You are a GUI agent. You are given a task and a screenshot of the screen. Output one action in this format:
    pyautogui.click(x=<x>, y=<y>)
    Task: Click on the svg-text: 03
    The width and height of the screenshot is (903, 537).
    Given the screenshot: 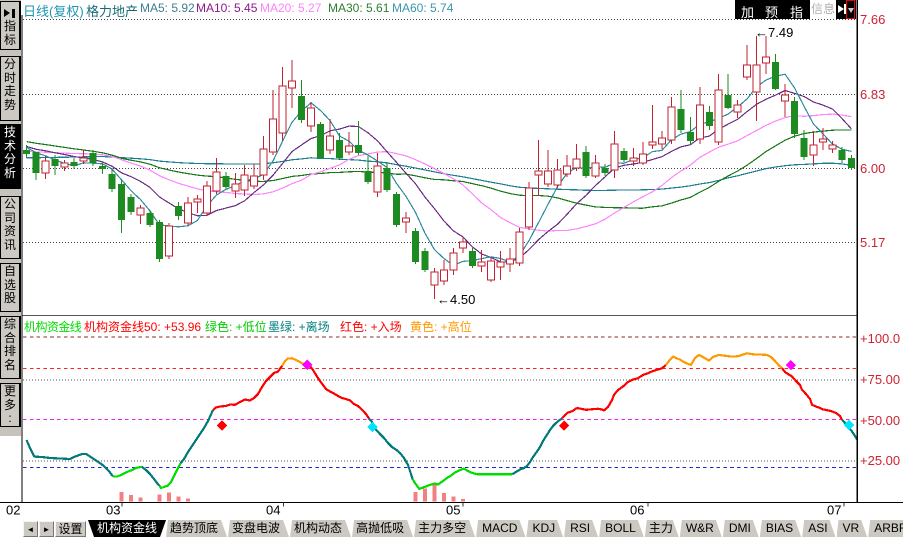 What is the action you would take?
    pyautogui.click(x=113, y=510)
    